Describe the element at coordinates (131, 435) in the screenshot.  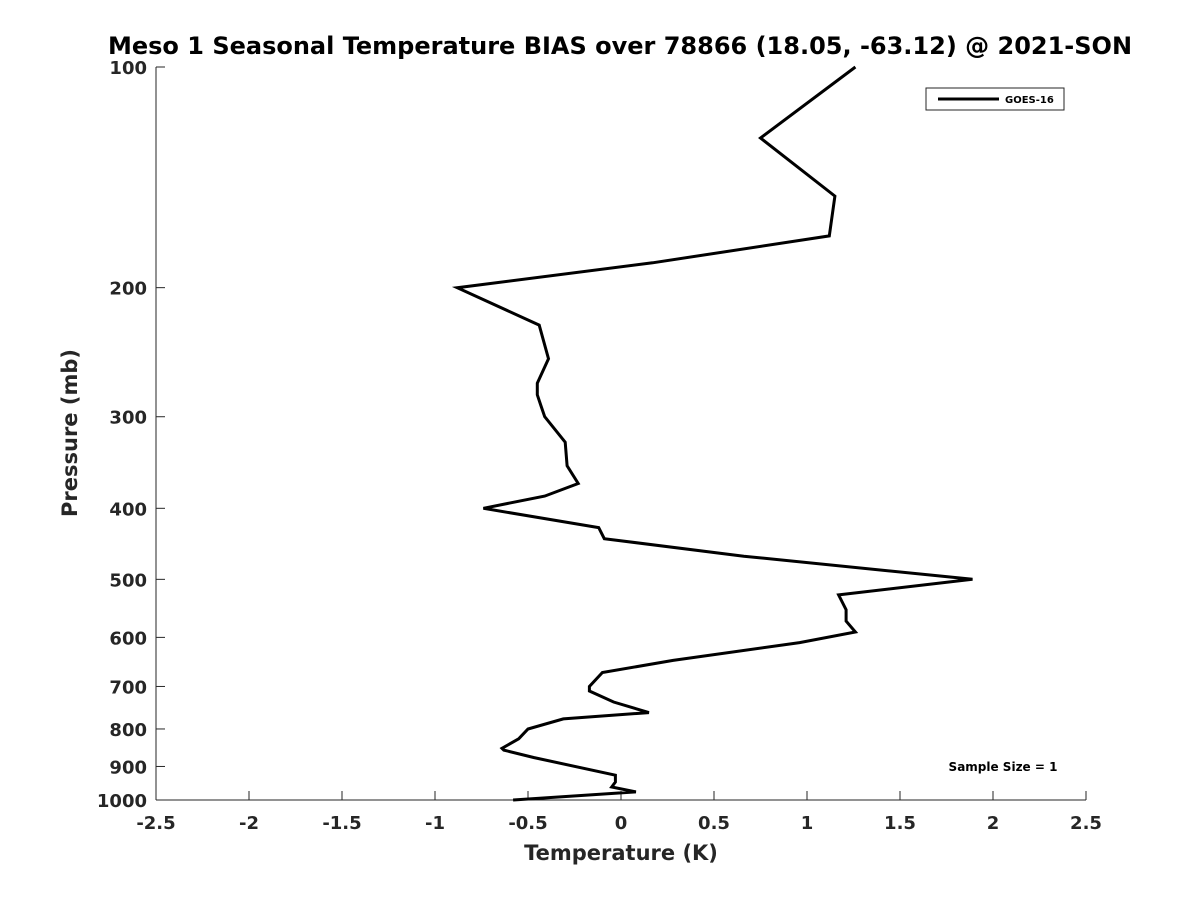
I see `y-axis-ticks: 100 200 300 400 500 600 700 800 900 1000` at that location.